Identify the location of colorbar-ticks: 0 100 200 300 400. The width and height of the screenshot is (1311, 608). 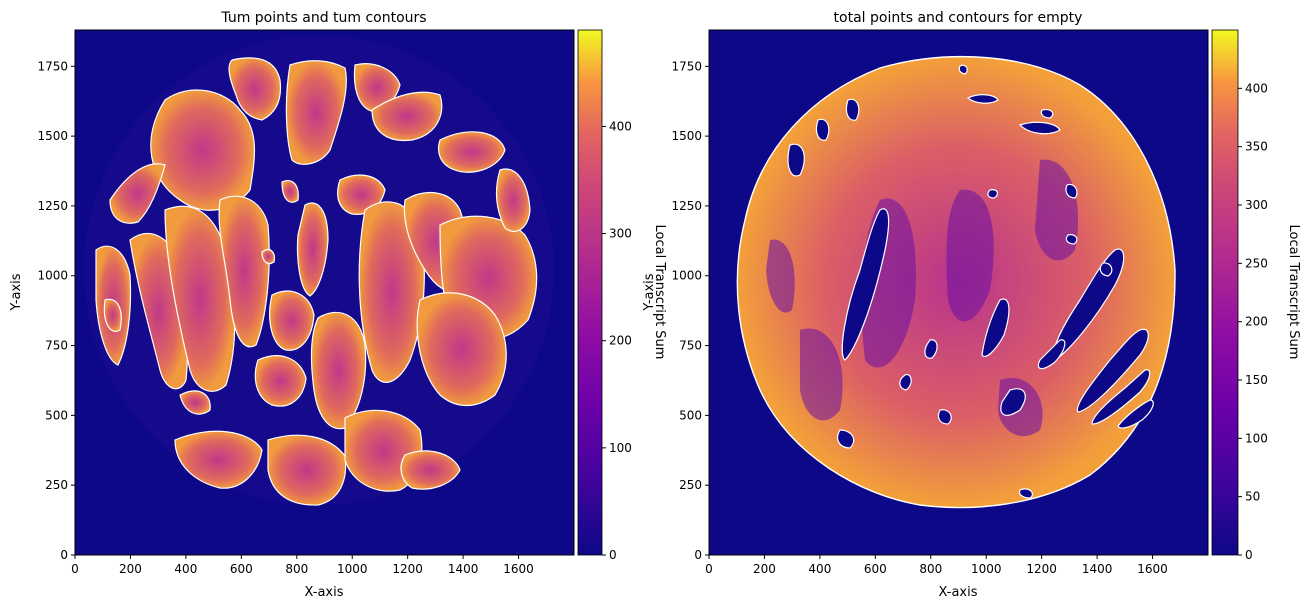
(617, 340).